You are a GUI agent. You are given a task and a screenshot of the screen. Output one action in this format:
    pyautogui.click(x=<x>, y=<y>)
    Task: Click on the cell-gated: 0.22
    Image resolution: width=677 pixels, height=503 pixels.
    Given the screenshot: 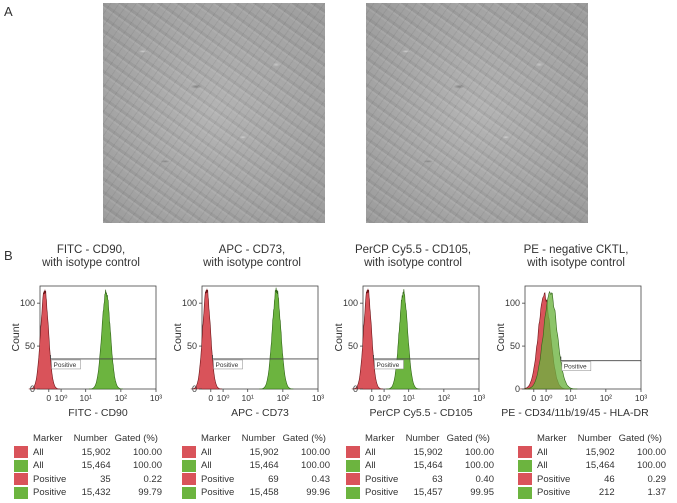 What is the action you would take?
    pyautogui.click(x=153, y=479)
    